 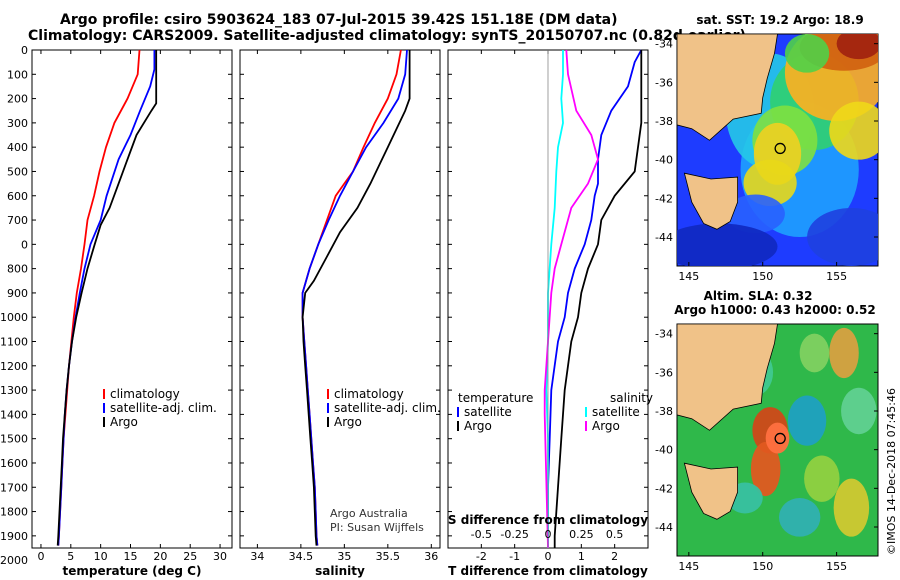 What do you see at coordinates (664, 237) in the screenshot?
I see `sst_map-ytick-label: -44` at bounding box center [664, 237].